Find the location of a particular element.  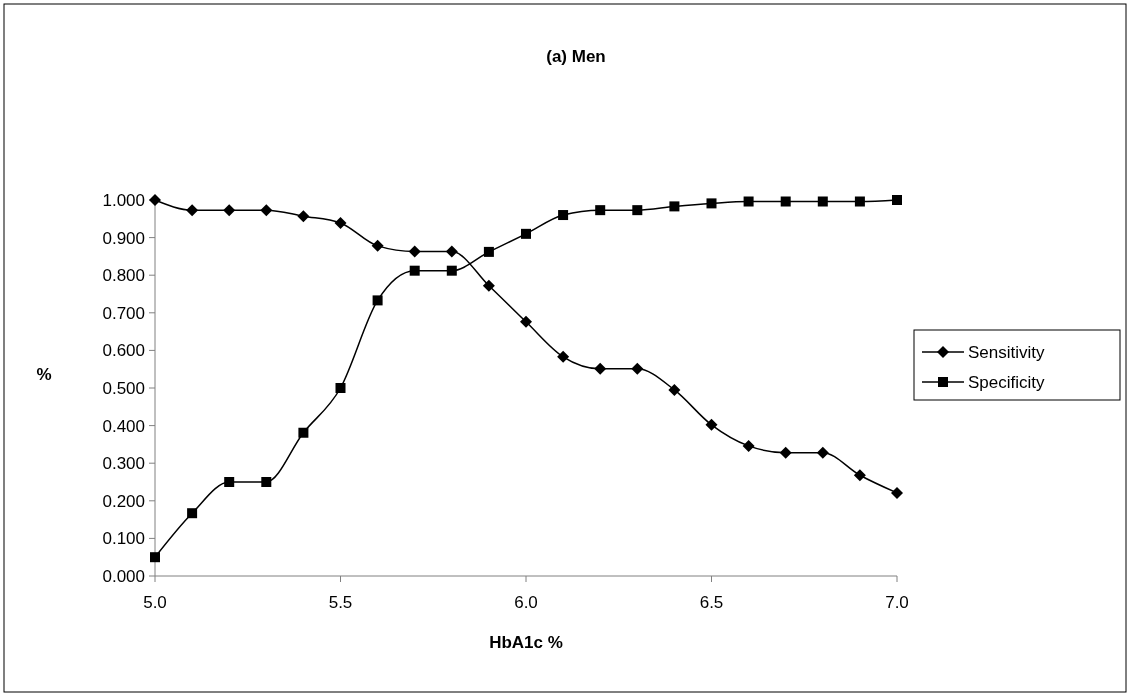

y-tick-label: 0.600 is located at coordinates (123, 351).